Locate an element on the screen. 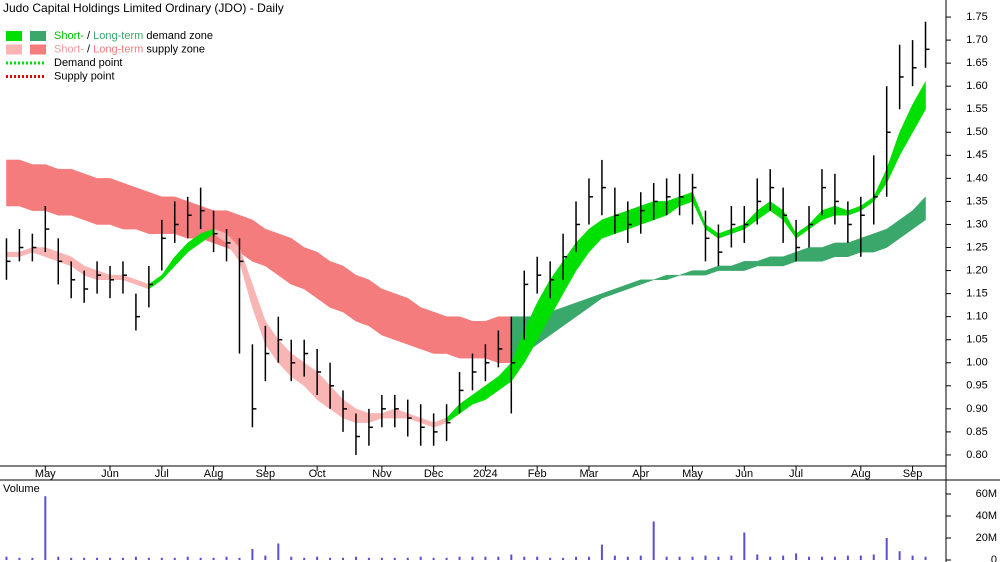  x-tick-label: Feb is located at coordinates (537, 474).